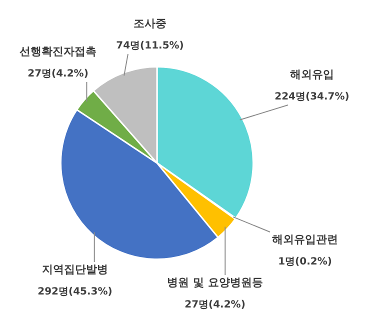 The width and height of the screenshot is (367, 326). What do you see at coordinates (305, 239) in the screenshot?
I see `slice-label: 해외유입관련` at bounding box center [305, 239].